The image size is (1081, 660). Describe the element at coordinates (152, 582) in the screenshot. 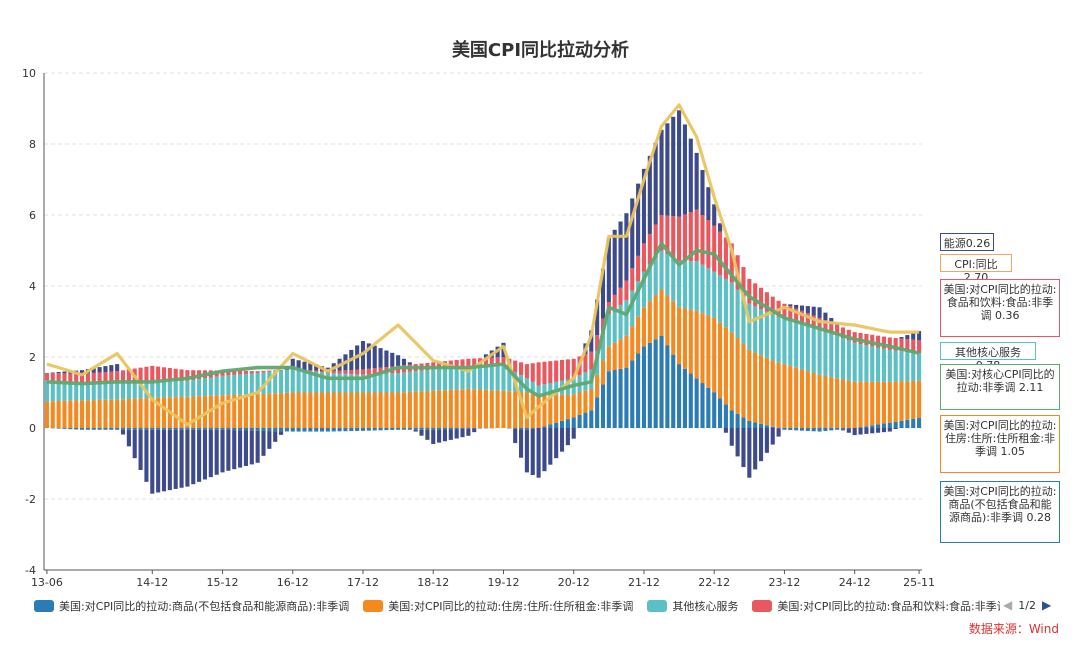

I see `x-tick-label: 14-12` at that location.